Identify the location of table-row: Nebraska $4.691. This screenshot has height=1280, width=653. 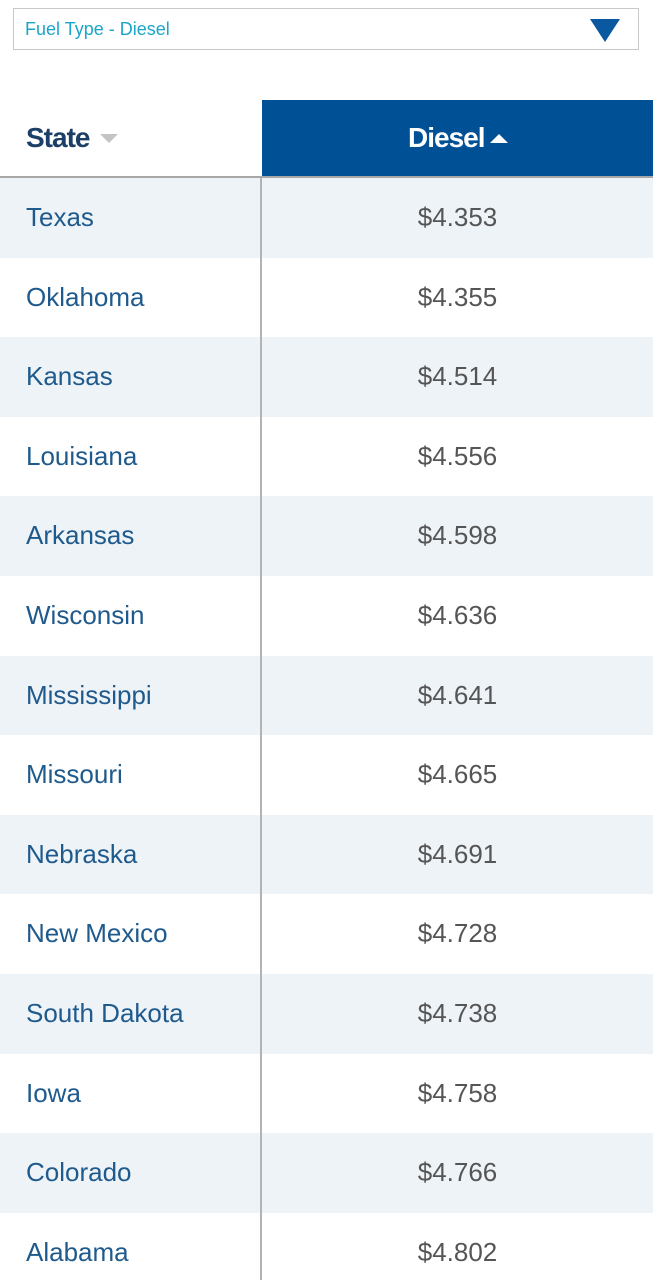
(326, 854).